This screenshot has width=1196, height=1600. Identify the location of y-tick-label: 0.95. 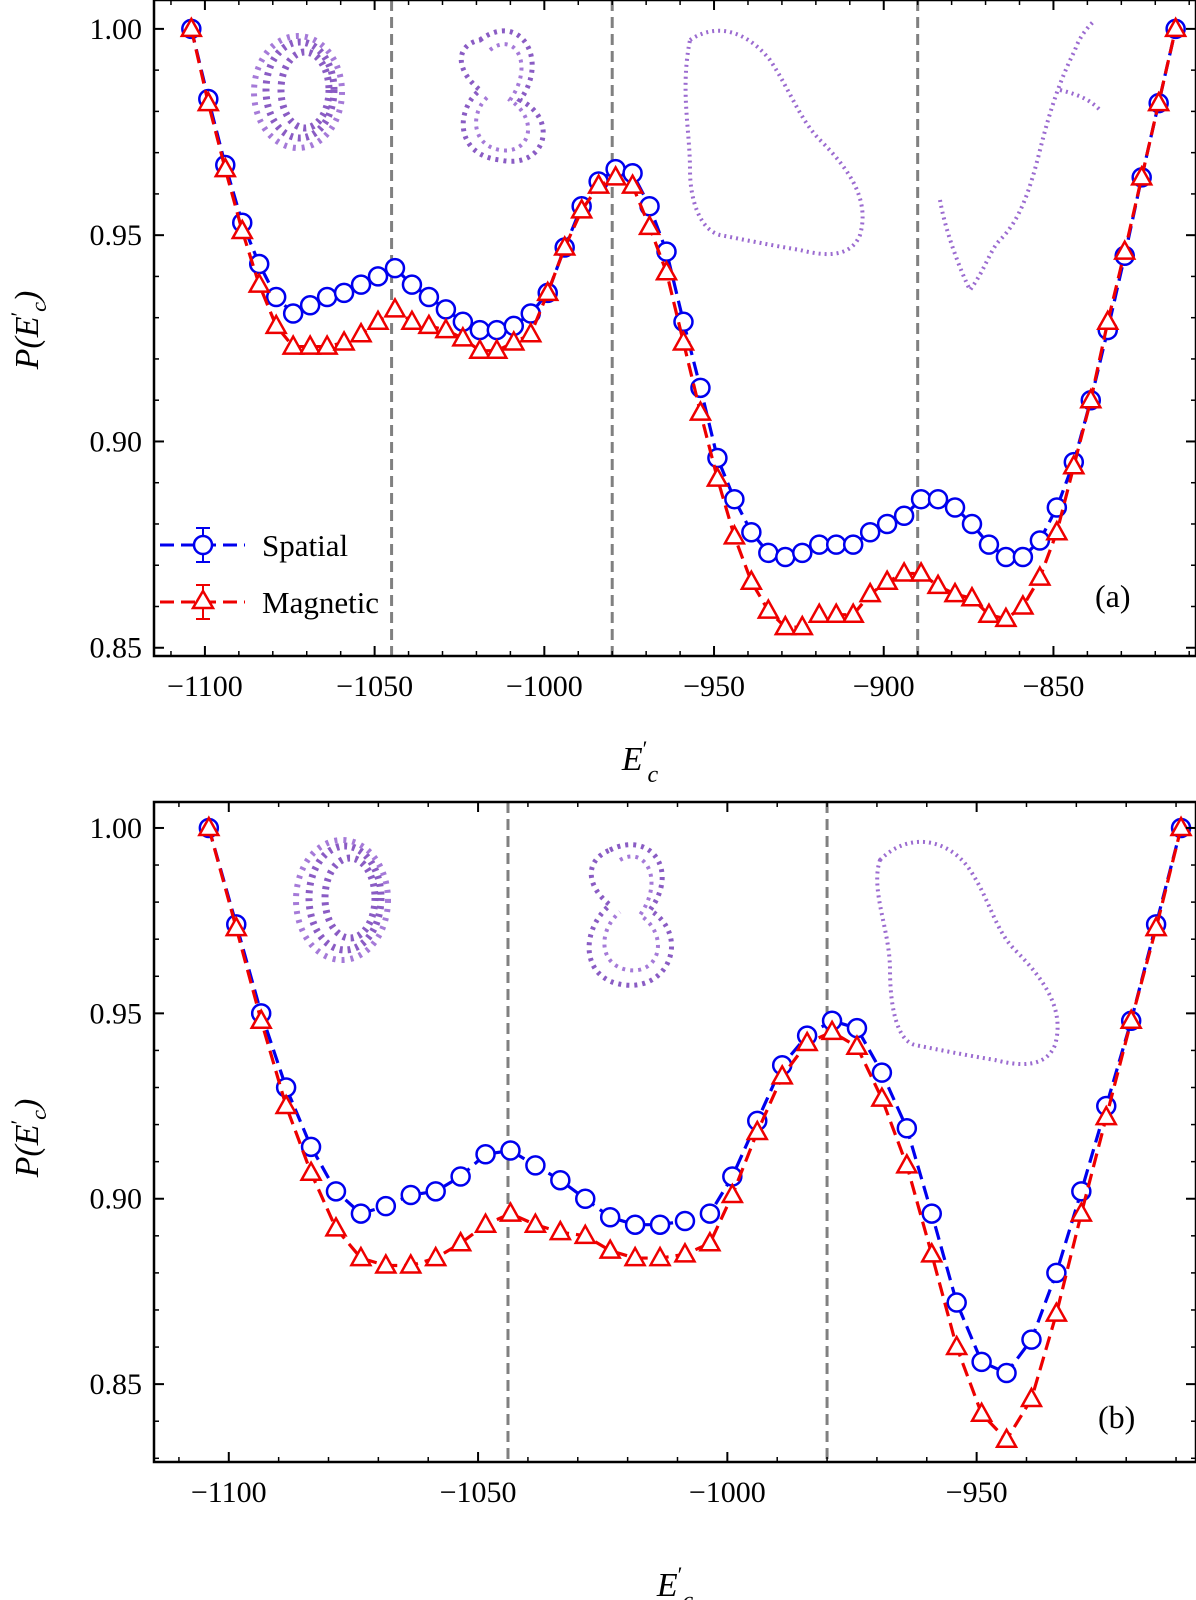
(116, 1013).